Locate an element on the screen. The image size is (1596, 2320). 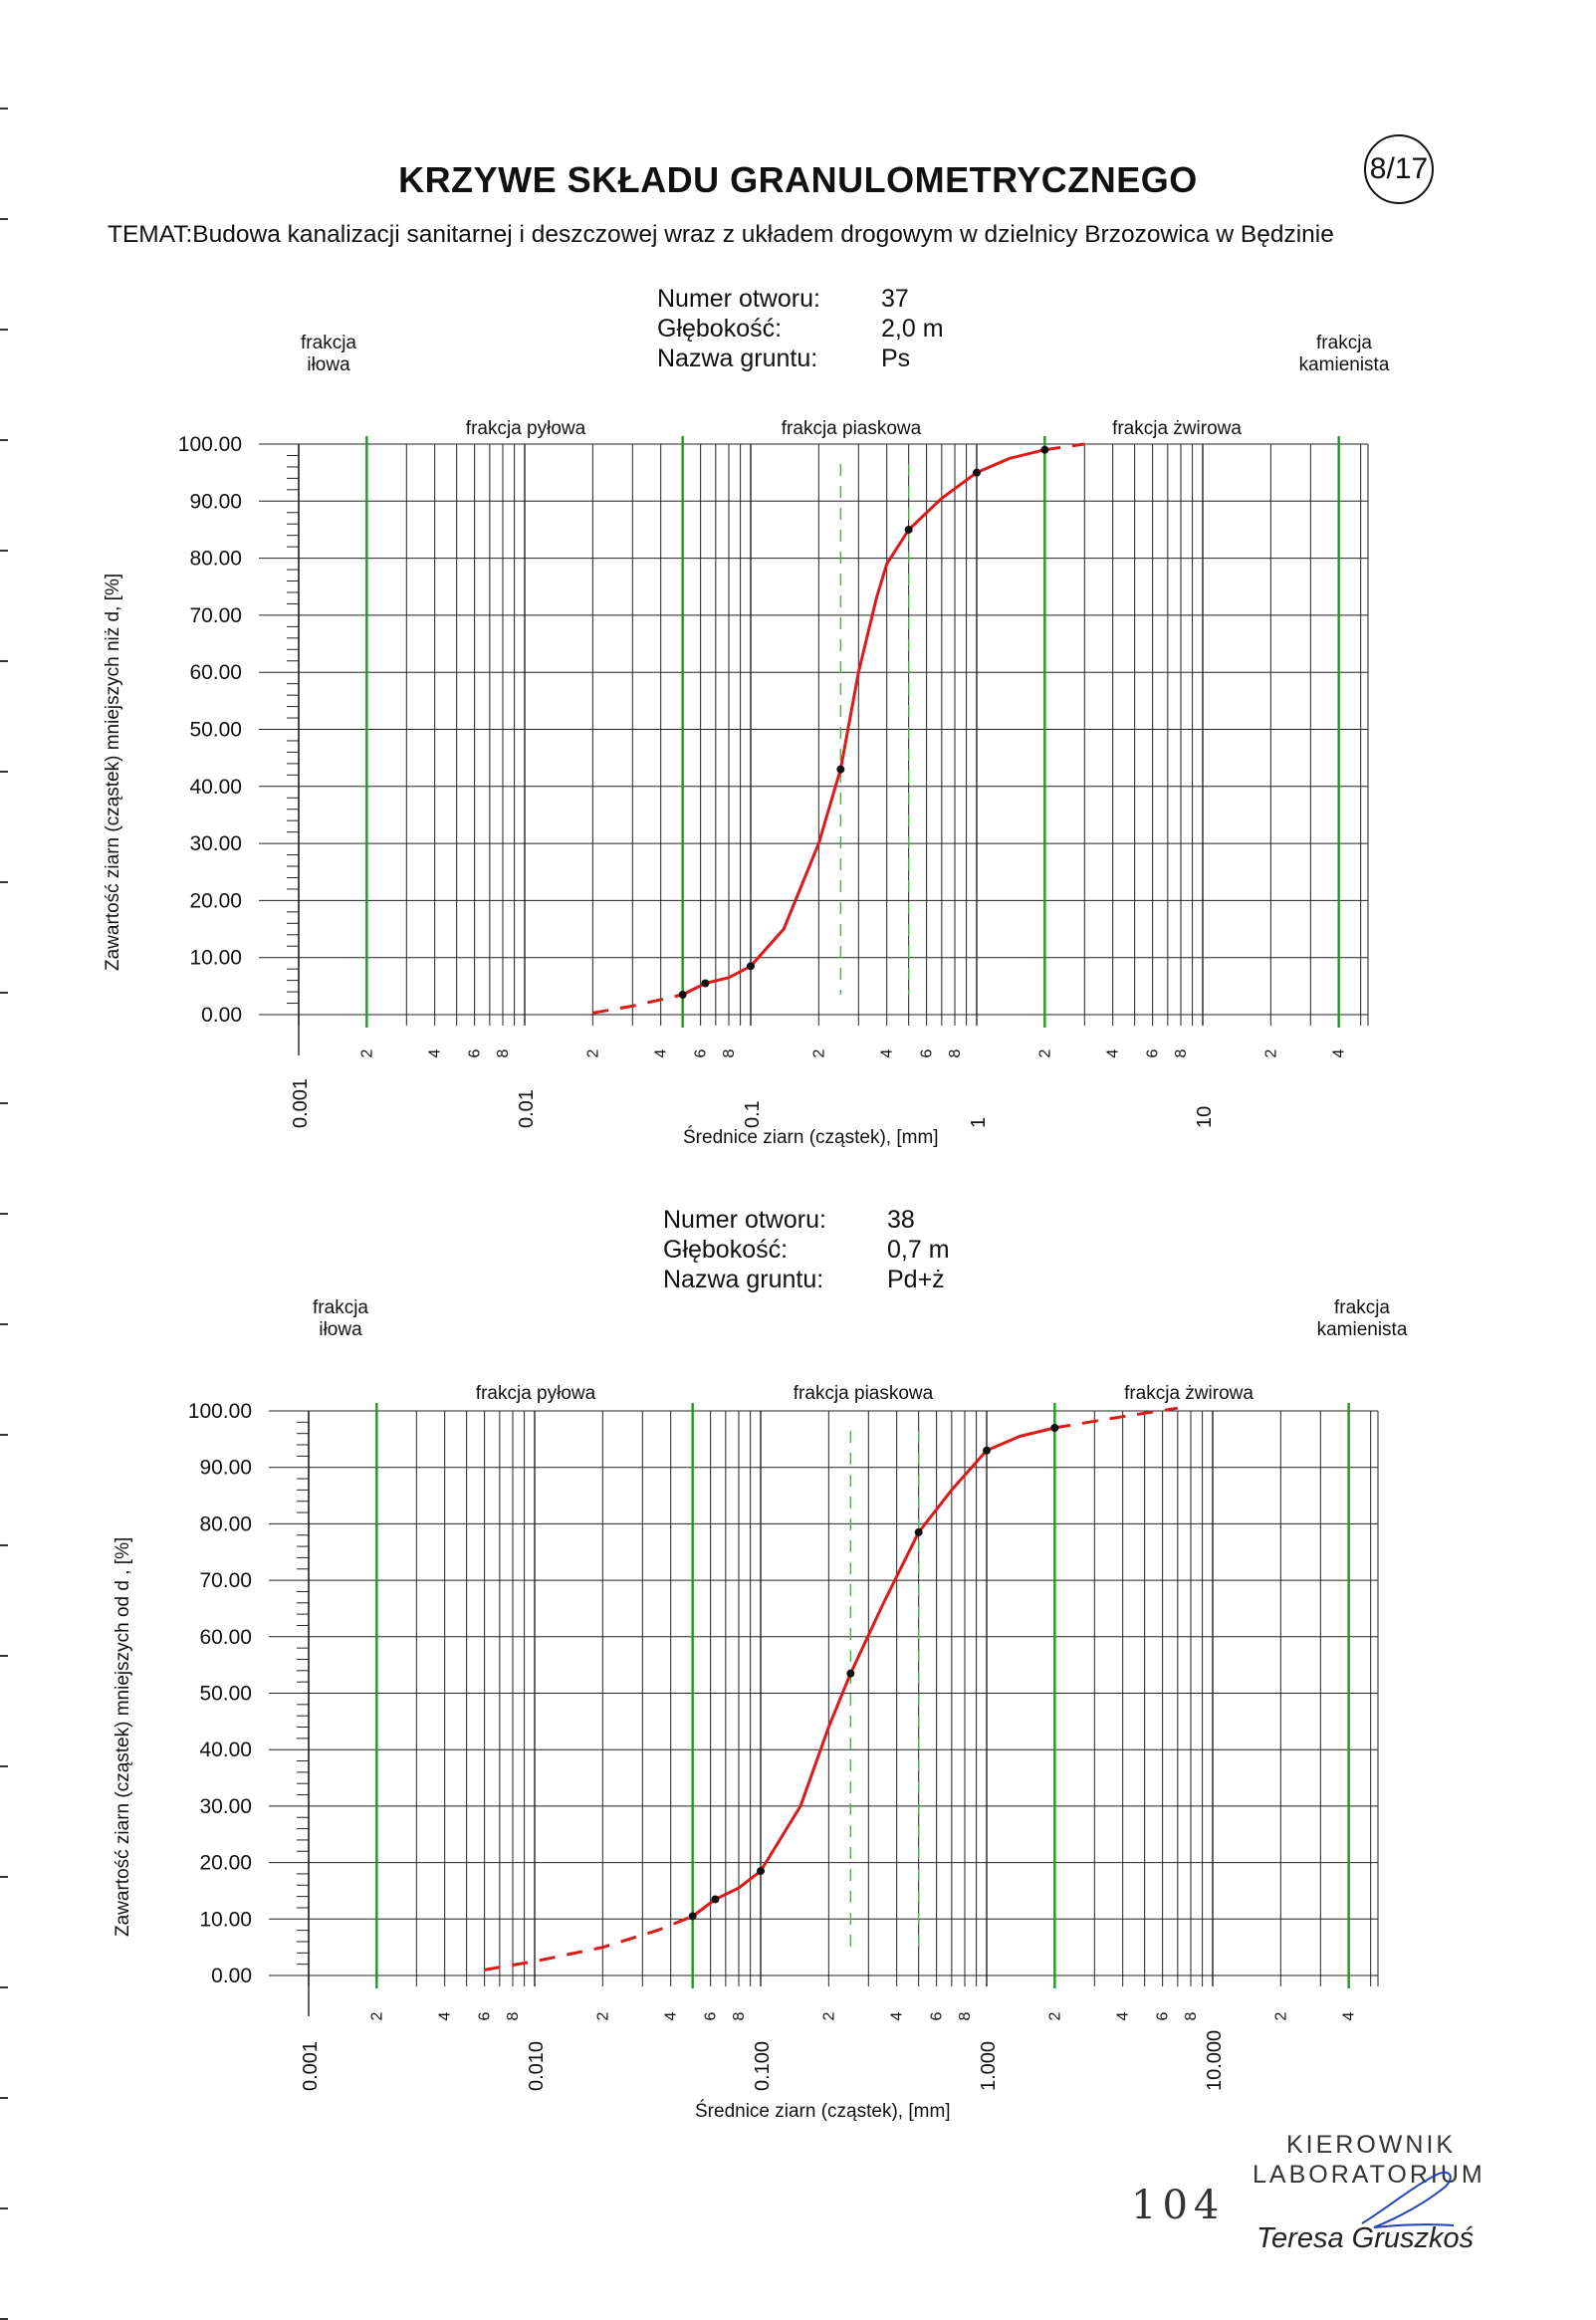
y-tick-label: 100.00 is located at coordinates (210, 445).